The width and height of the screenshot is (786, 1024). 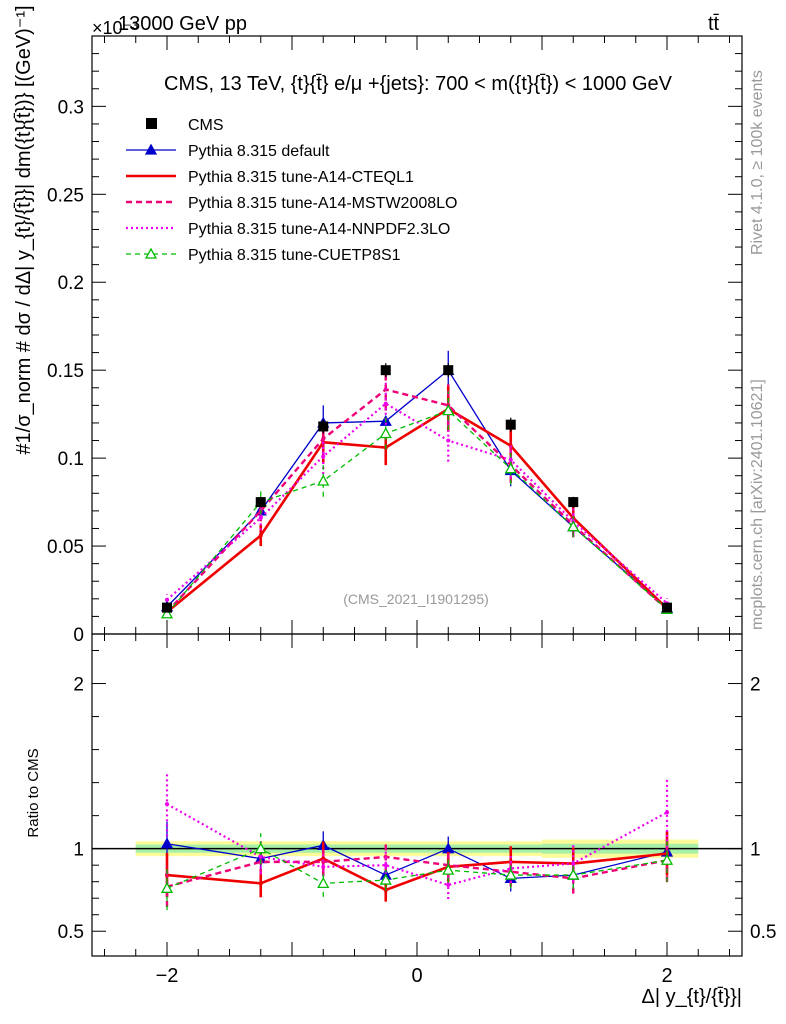 What do you see at coordinates (71, 107) in the screenshot?
I see `y-tick-label: 0.3` at bounding box center [71, 107].